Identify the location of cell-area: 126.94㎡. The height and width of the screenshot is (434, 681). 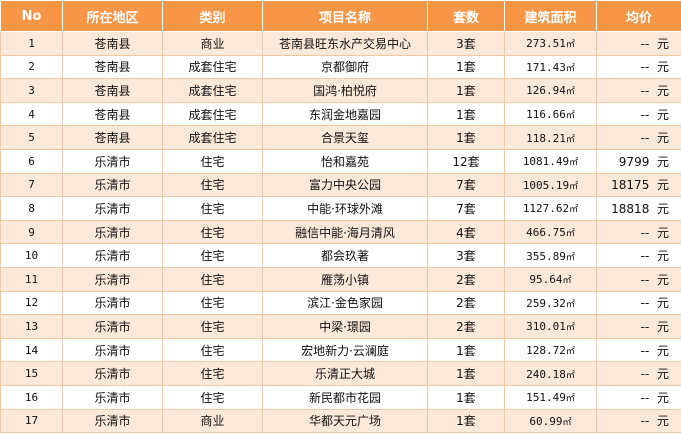
(550, 90).